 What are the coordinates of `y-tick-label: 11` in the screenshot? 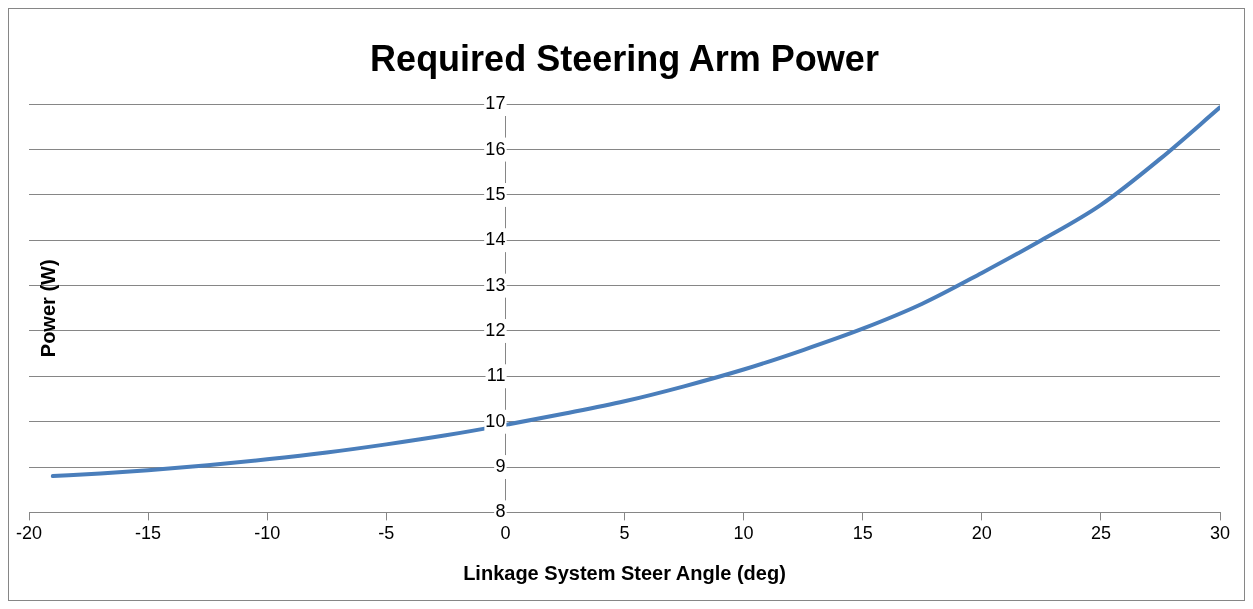 It's located at (496, 375).